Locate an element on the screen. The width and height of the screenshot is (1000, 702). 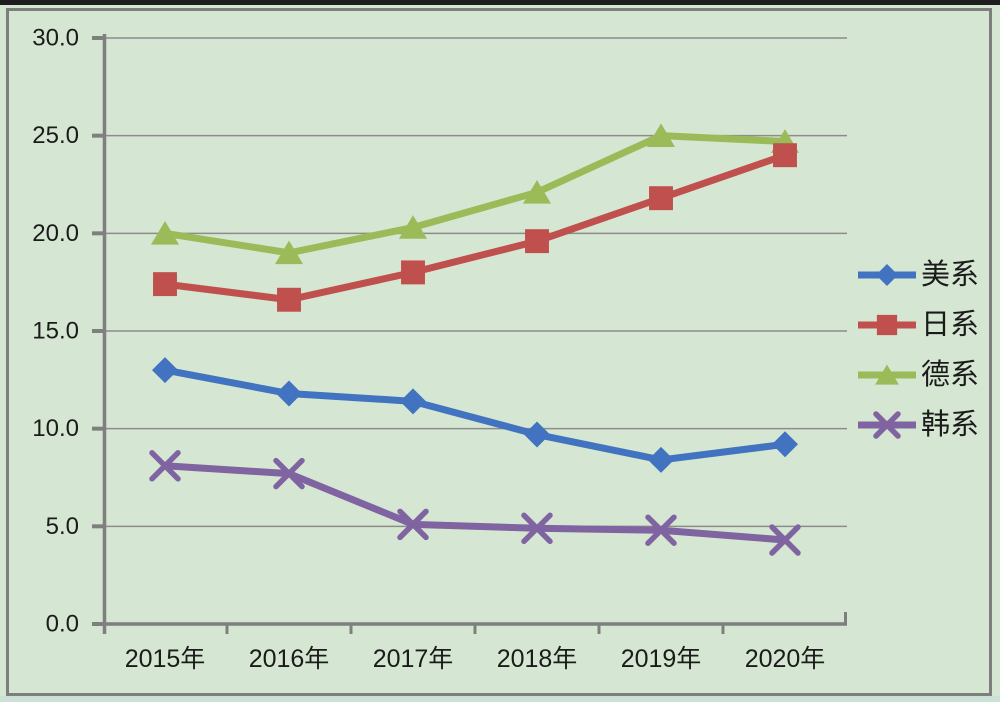
x-tick-label: 2017年 is located at coordinates (413, 659).